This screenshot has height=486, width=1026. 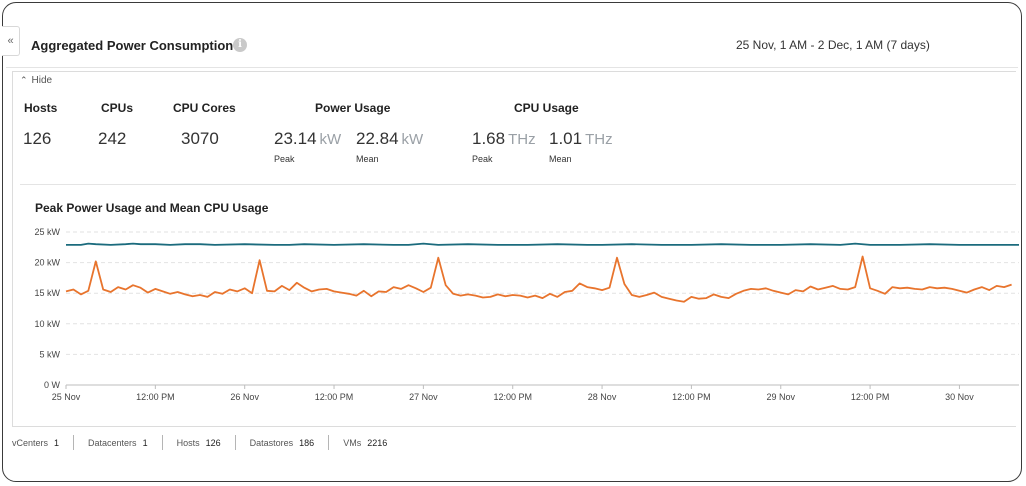 What do you see at coordinates (66, 397) in the screenshot?
I see `x-tick-label: 25 Nov` at bounding box center [66, 397].